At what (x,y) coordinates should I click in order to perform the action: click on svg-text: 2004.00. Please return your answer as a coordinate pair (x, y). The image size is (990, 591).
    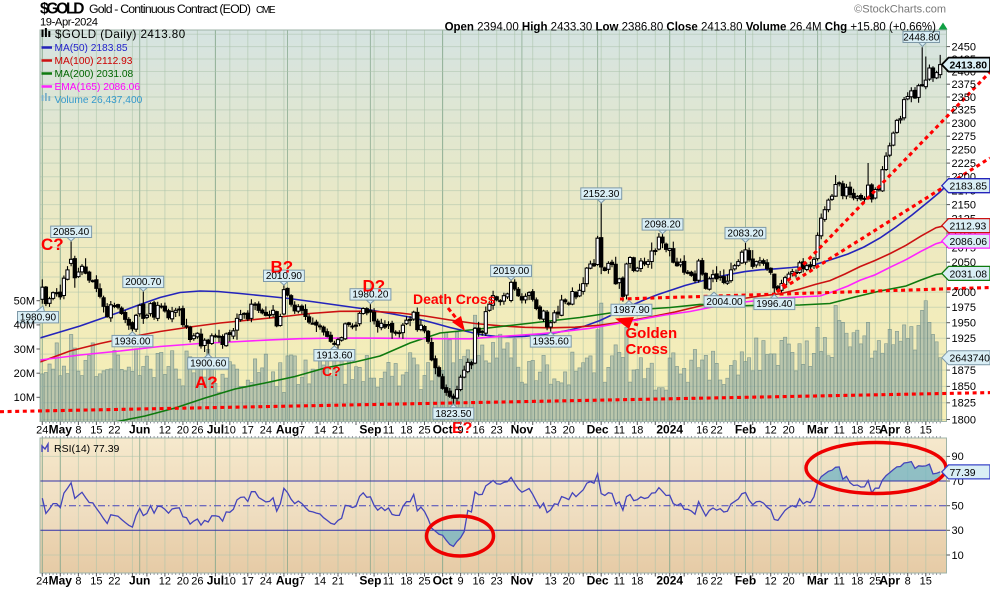
    Looking at the image, I should click on (724, 302).